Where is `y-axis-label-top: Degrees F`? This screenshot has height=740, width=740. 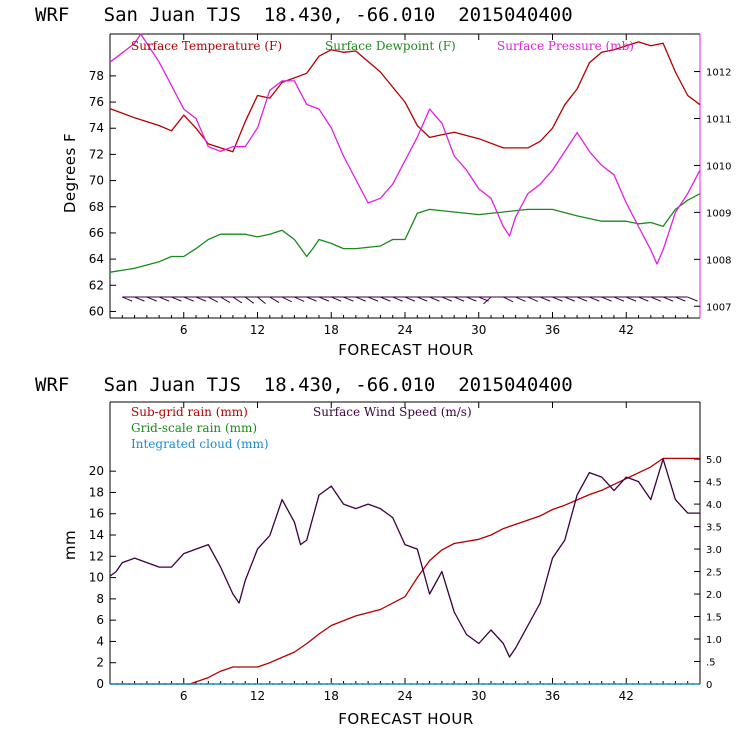 y-axis-label-top: Degrees F is located at coordinates (70, 173).